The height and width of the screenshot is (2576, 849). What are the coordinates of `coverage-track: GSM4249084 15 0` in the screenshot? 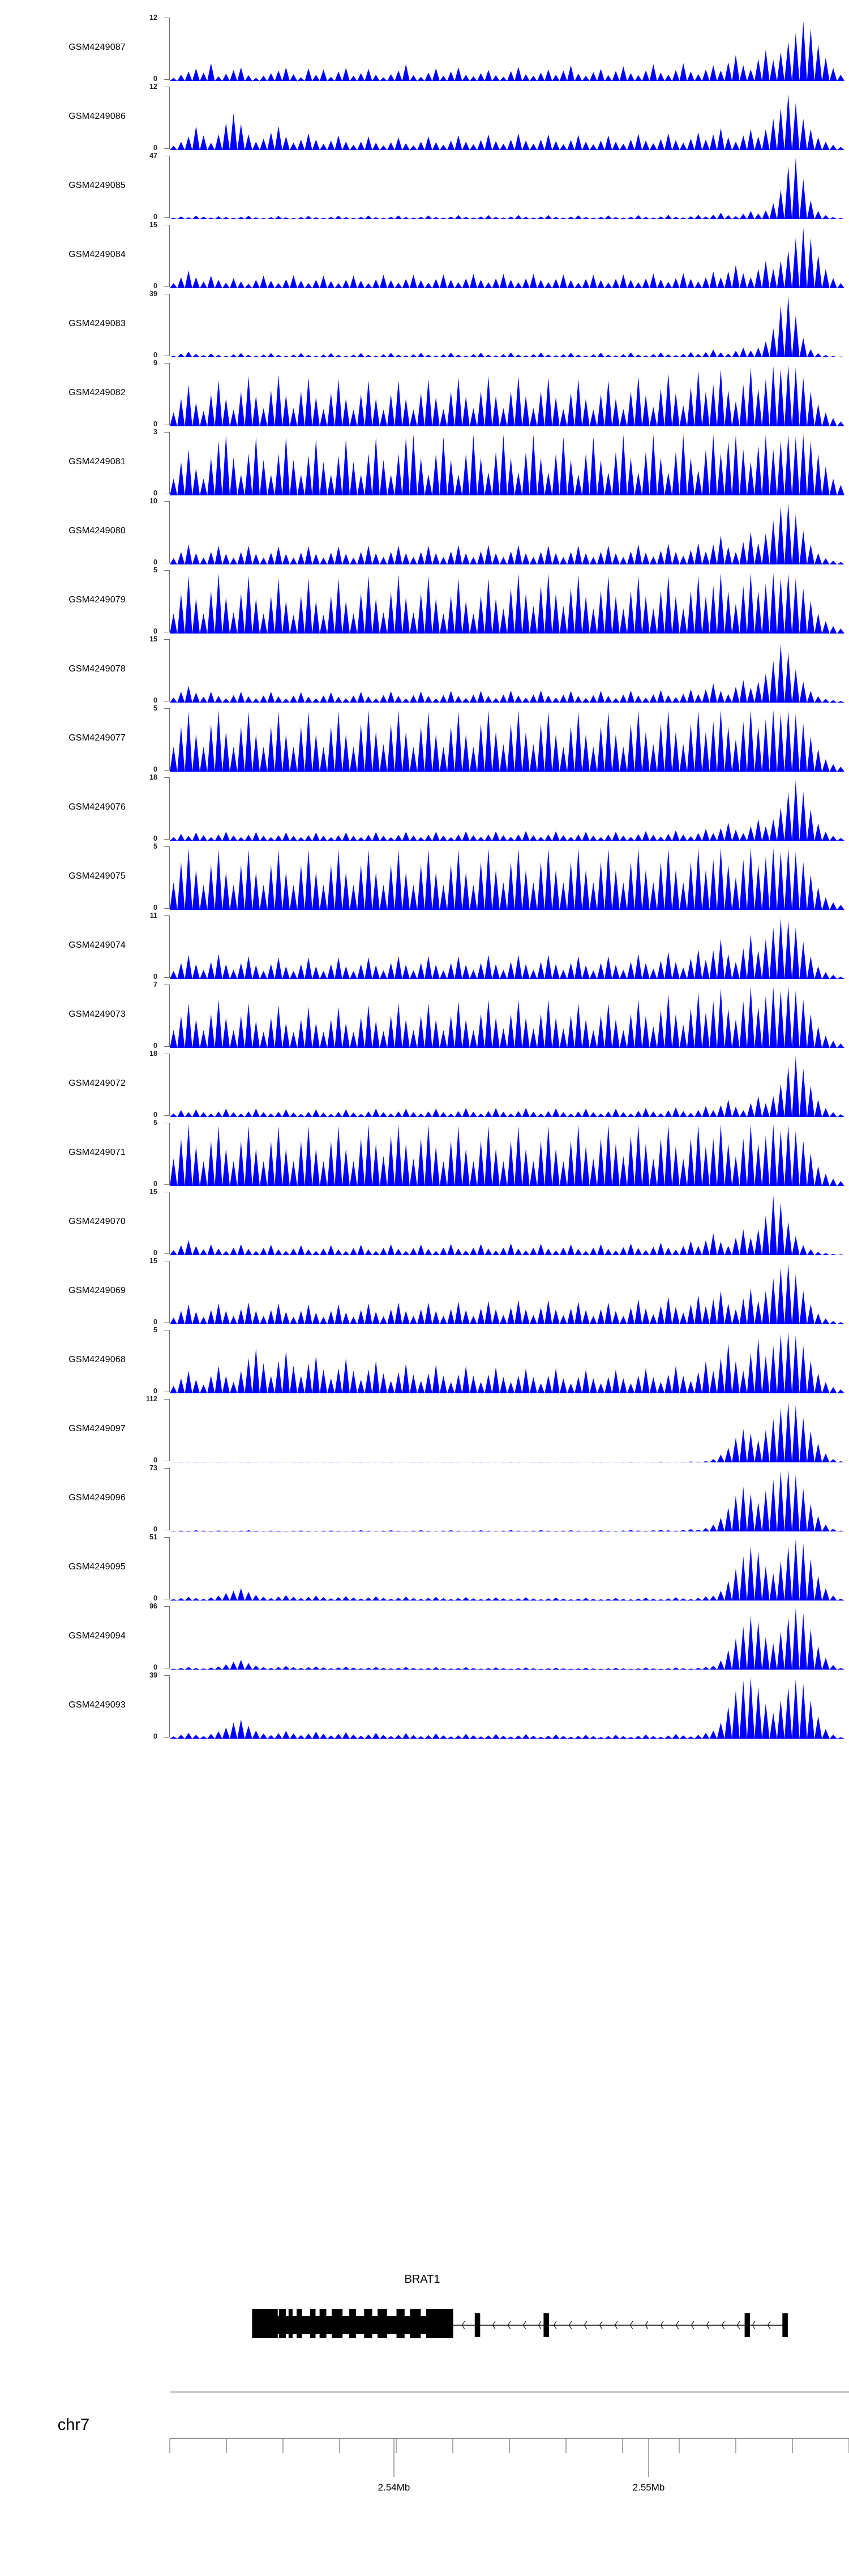 It's located at (424, 255).